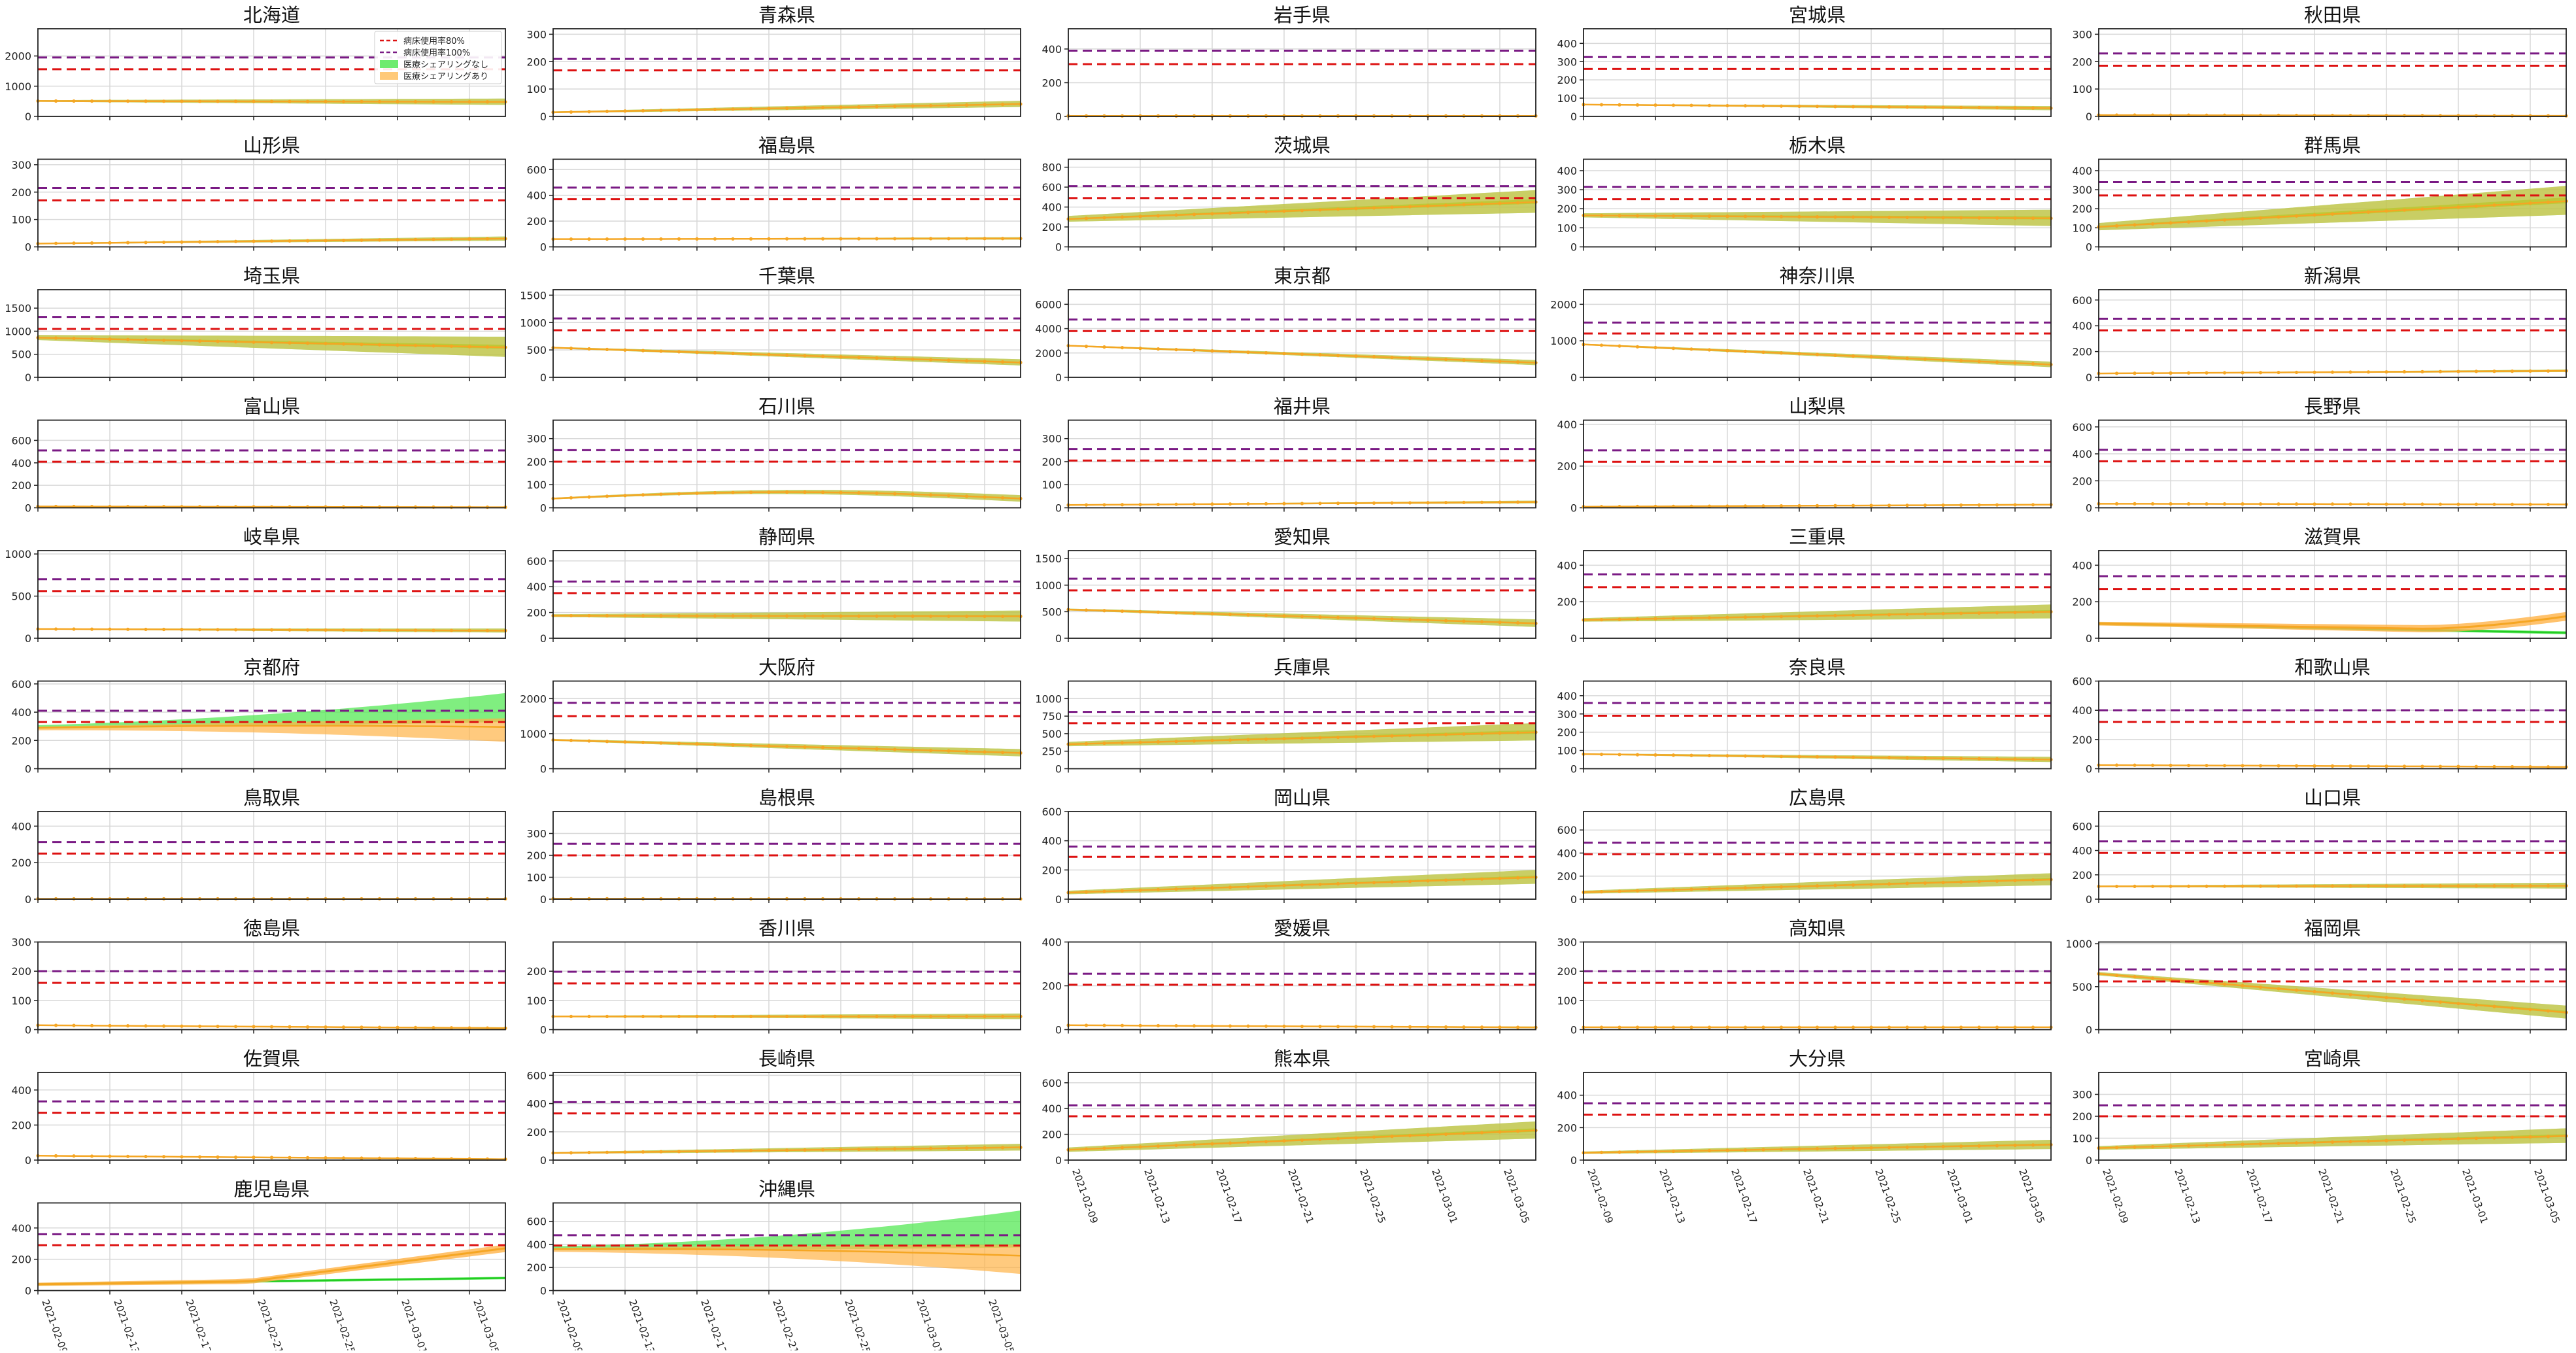 The width and height of the screenshot is (2576, 1353). Describe the element at coordinates (414, 1324) in the screenshot. I see `x-tick-label: 2021-03-01` at that location.